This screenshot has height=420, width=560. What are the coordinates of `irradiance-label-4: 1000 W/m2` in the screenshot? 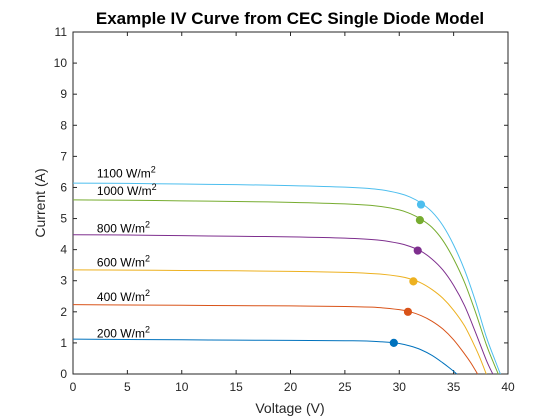 It's located at (127, 190).